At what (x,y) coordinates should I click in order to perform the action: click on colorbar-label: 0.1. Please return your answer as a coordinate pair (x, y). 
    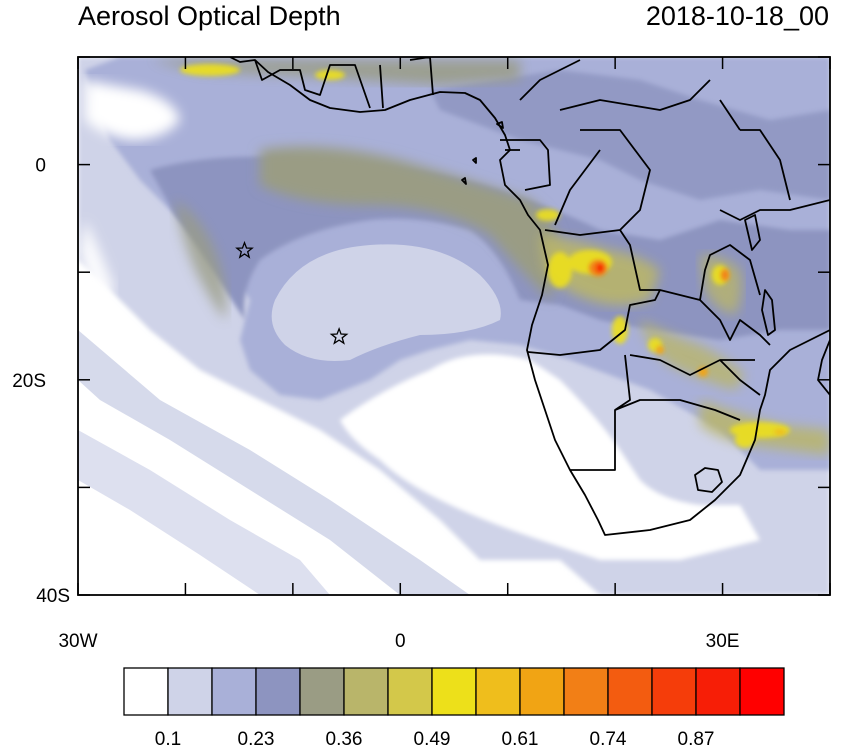
    Looking at the image, I should click on (168, 739).